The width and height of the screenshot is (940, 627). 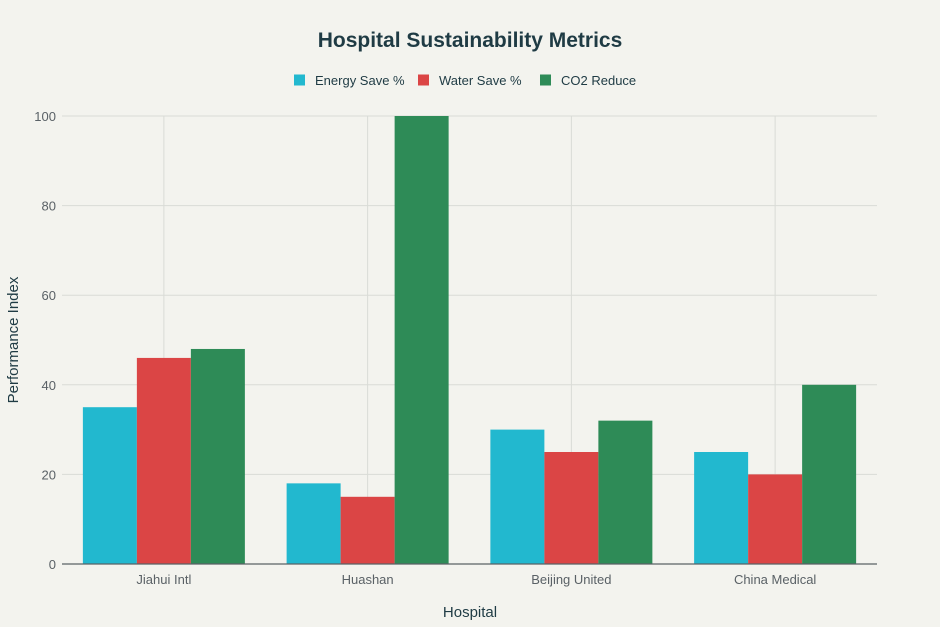 What do you see at coordinates (368, 579) in the screenshot?
I see `x-tick-label: Huashan` at bounding box center [368, 579].